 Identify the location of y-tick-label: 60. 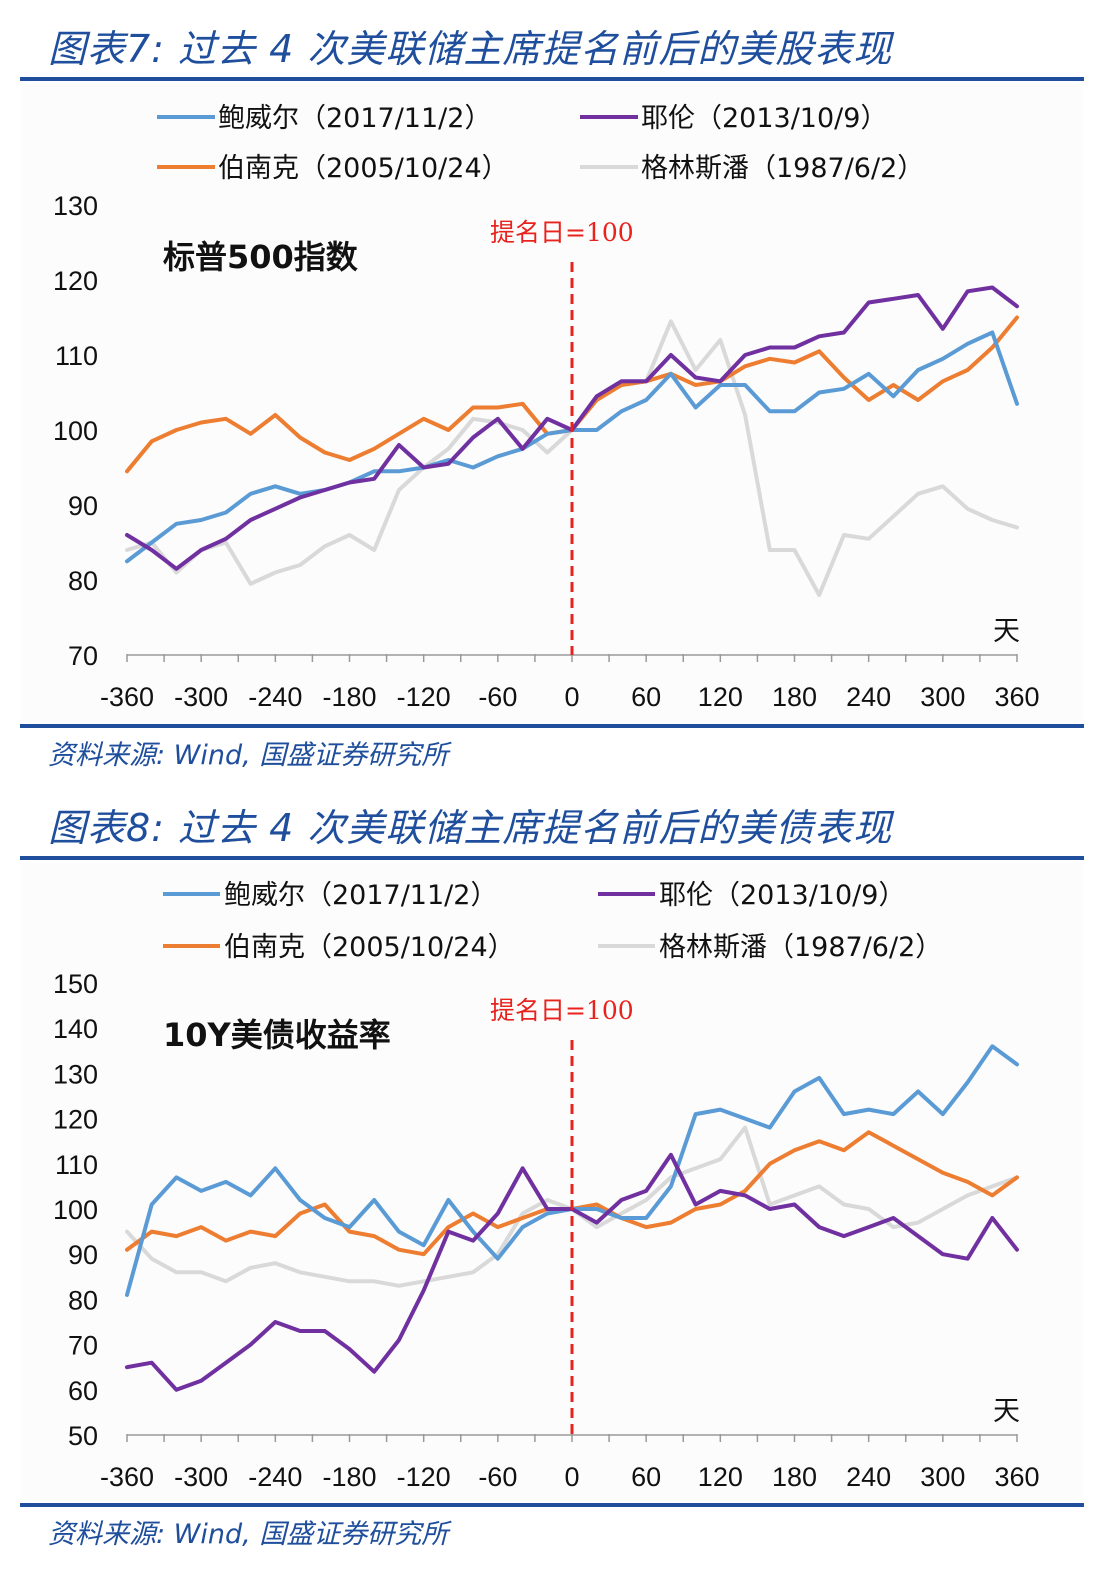
(83, 1391).